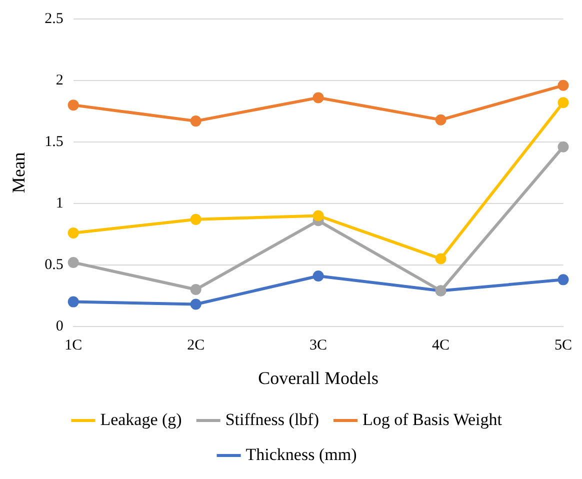 Image resolution: width=582 pixels, height=479 pixels. What do you see at coordinates (18, 173) in the screenshot?
I see `y-axis-title: Mean` at bounding box center [18, 173].